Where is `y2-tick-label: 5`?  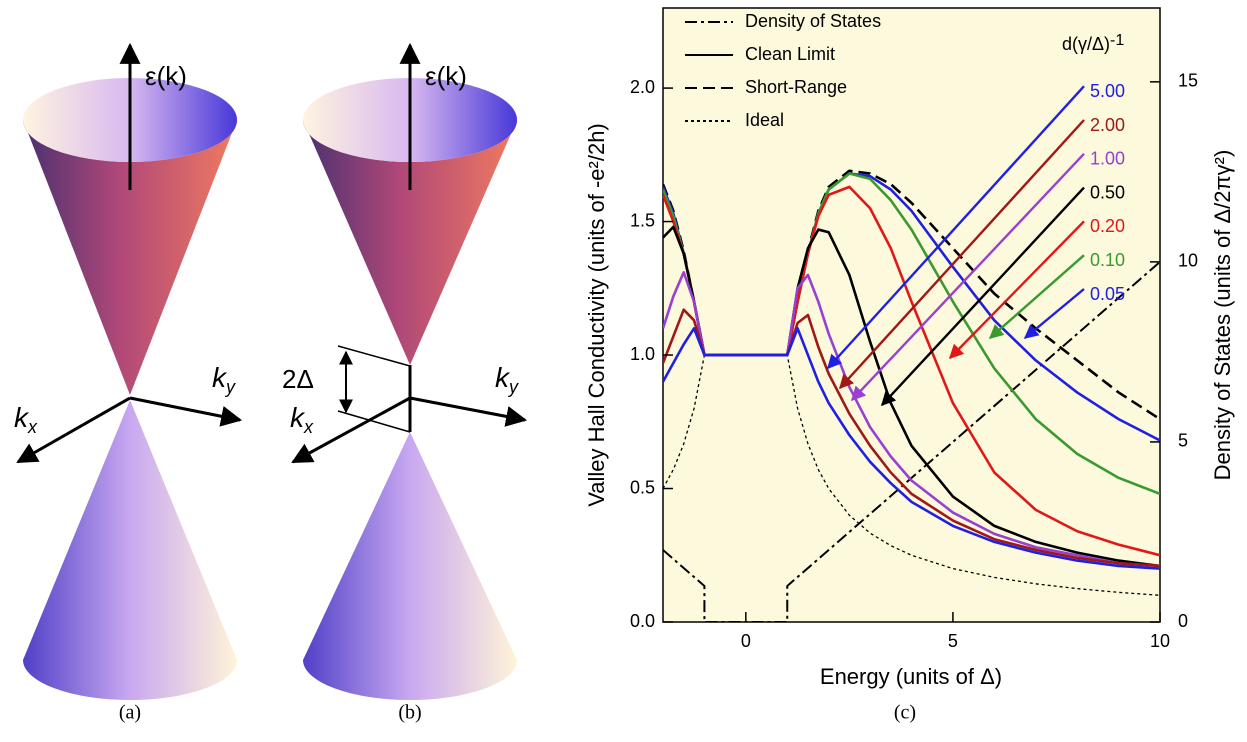
y2-tick-label: 5 is located at coordinates (1183, 441).